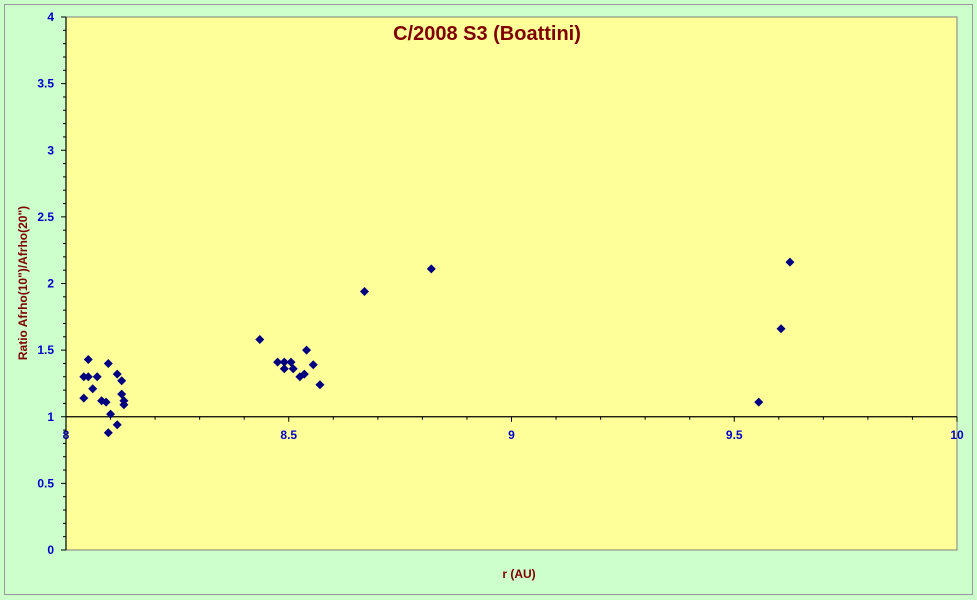 This screenshot has width=977, height=600. Describe the element at coordinates (23, 283) in the screenshot. I see `y-axis-label: Ratio Afrho(10")/Afrho(20")` at that location.